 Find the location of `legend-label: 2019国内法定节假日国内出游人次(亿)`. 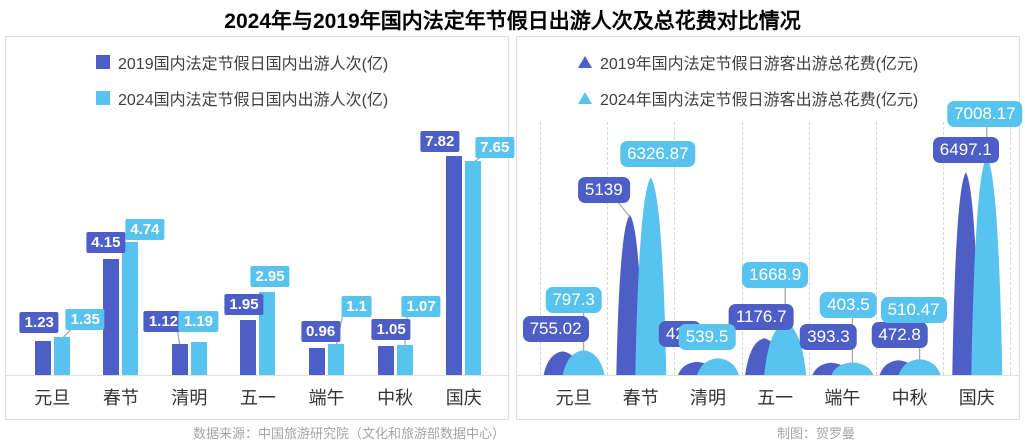

legend-label: 2019国内法定节假日国内出游人次(亿) is located at coordinates (253, 64).